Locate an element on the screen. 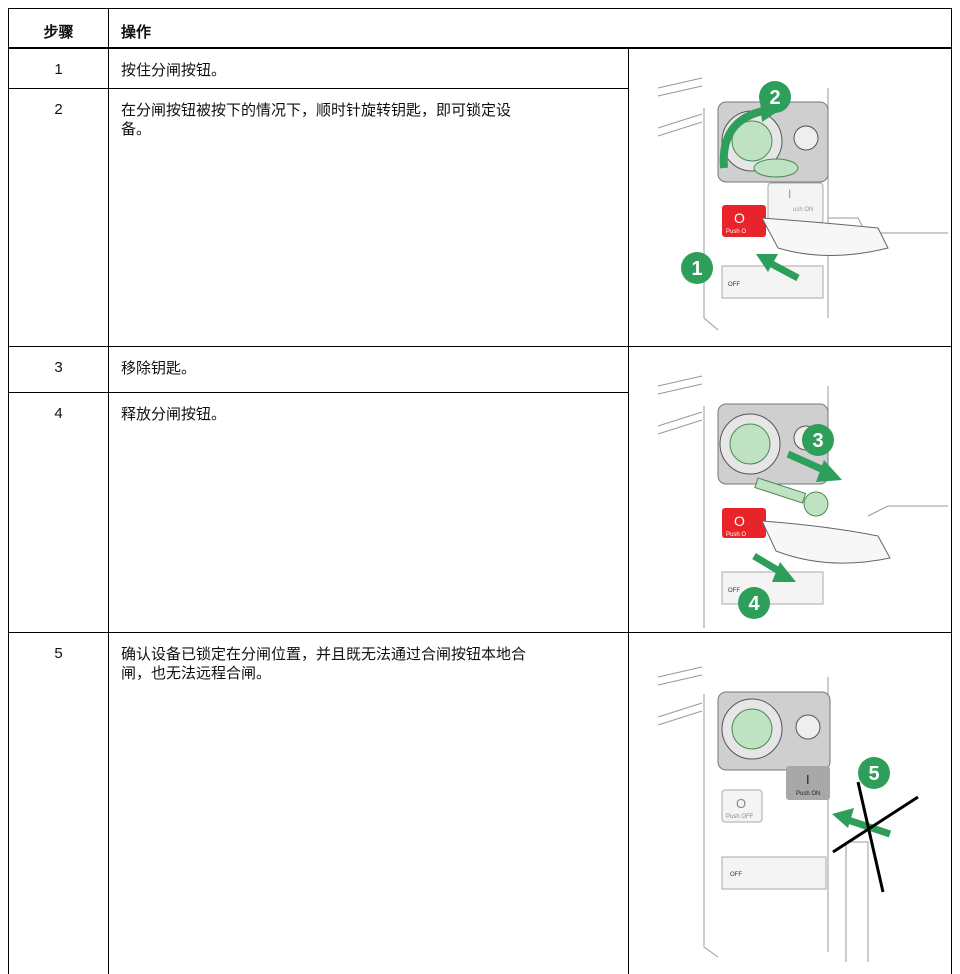 The image size is (960, 974). step-number: 1 is located at coordinates (58, 68).